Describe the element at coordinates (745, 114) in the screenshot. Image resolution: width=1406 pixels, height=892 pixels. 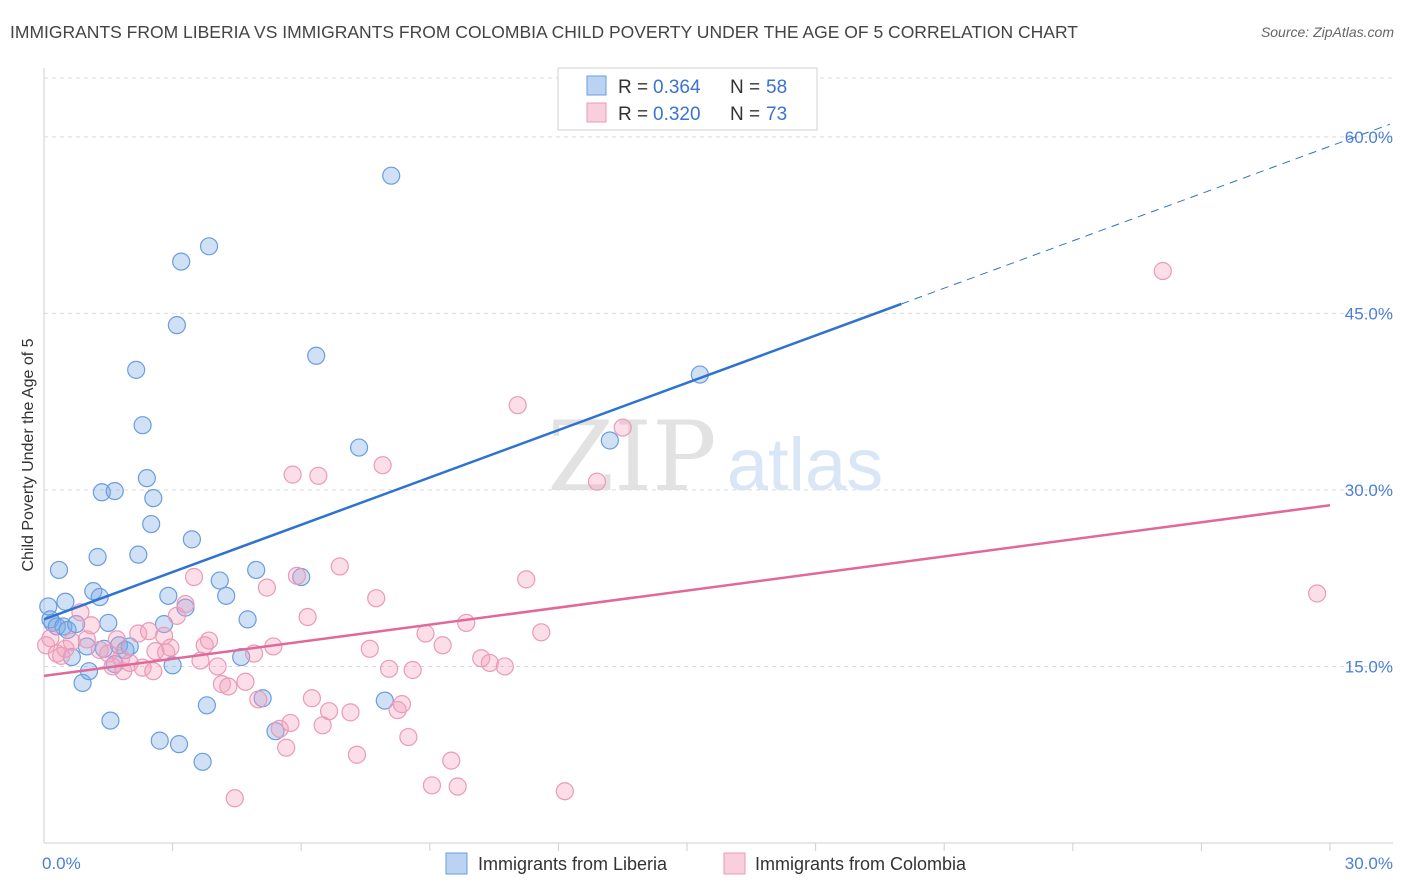
I see `legend-n-label-colombia: N =` at that location.